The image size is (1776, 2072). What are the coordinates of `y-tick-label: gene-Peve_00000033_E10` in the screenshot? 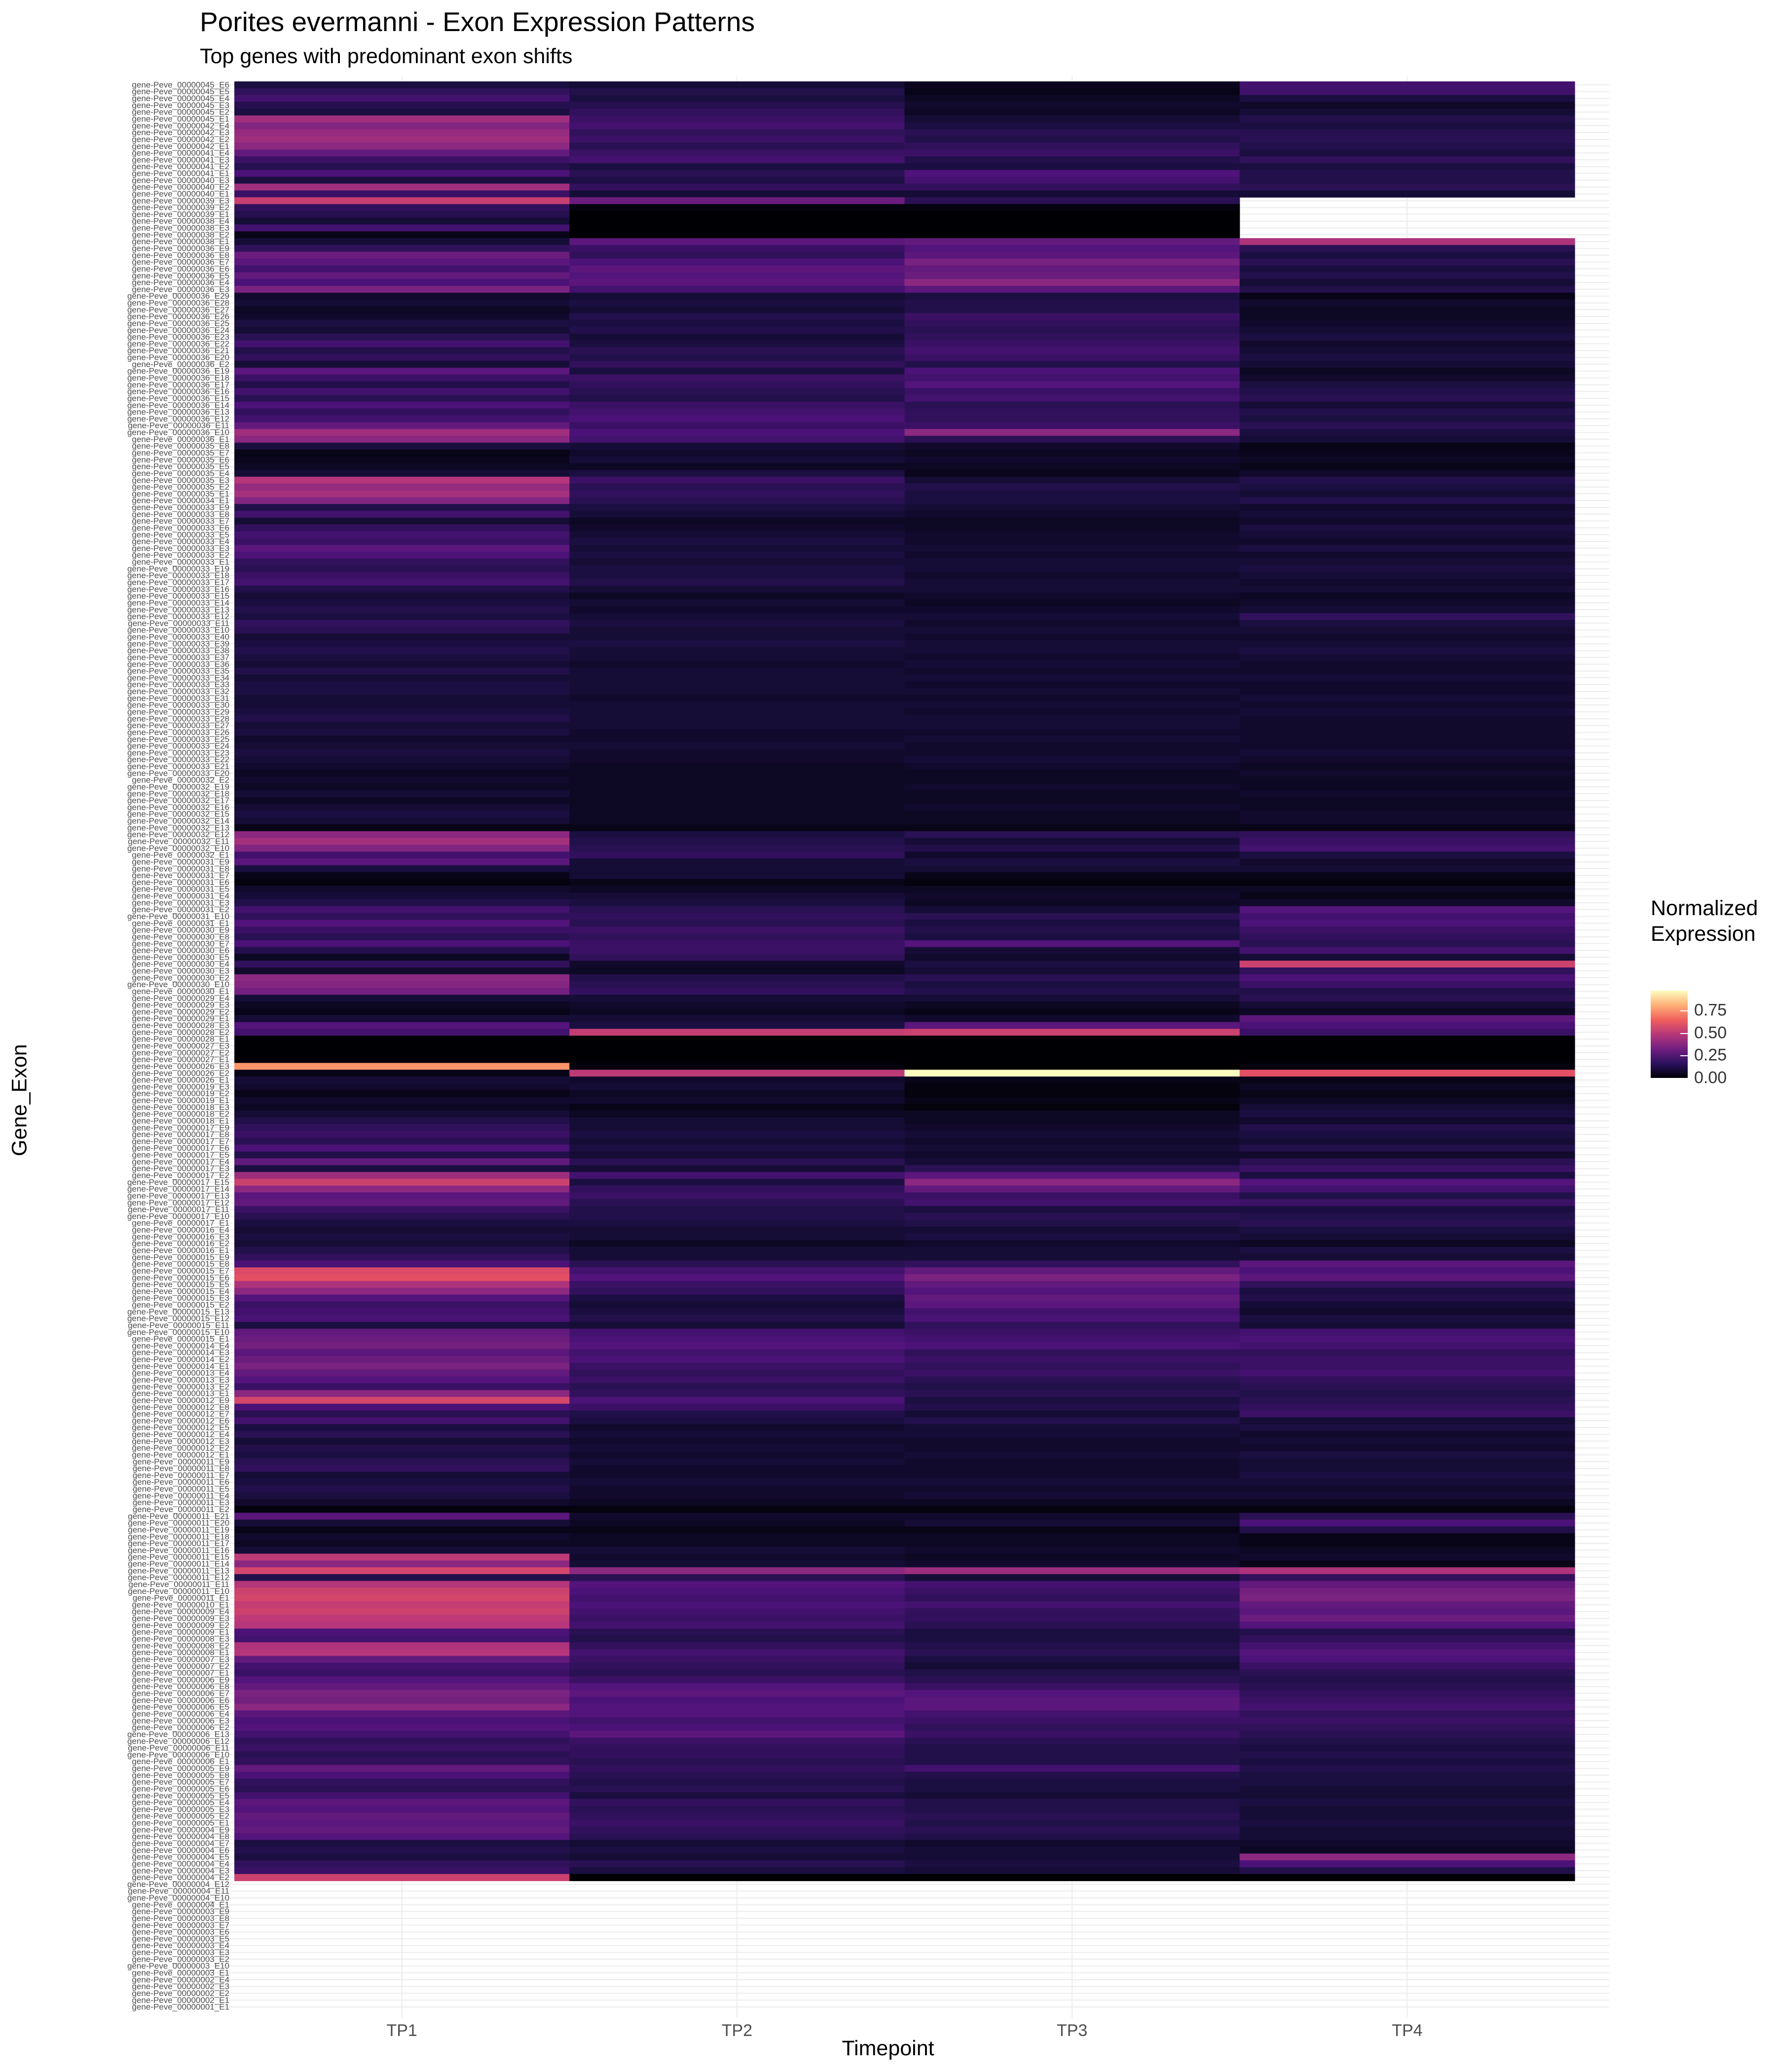 It's located at (178, 631).